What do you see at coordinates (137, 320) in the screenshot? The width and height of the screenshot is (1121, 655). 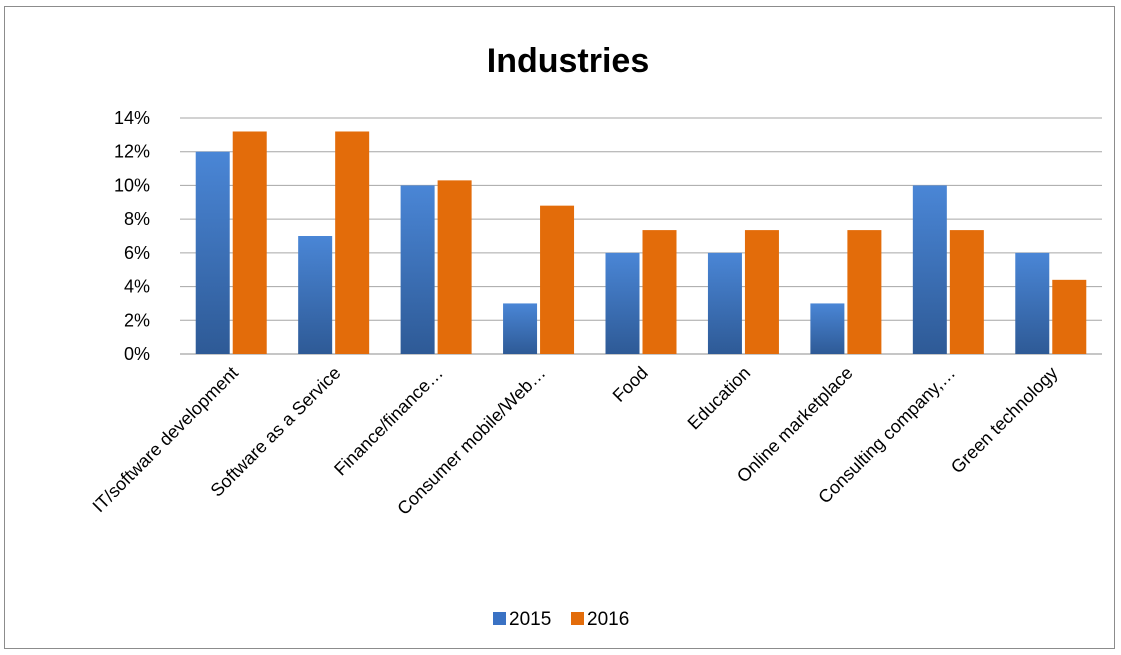 I see `y-tick-label: 2%` at bounding box center [137, 320].